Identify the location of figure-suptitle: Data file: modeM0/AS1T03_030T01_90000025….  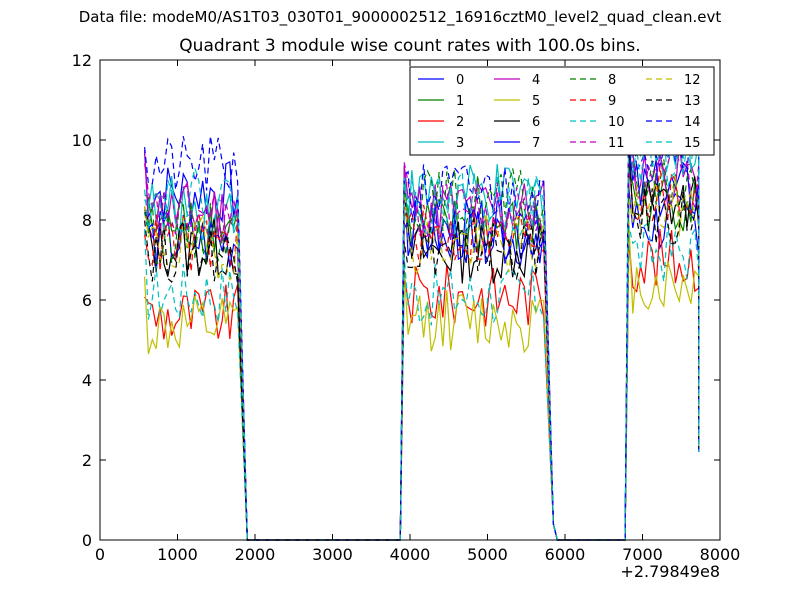
(400, 17).